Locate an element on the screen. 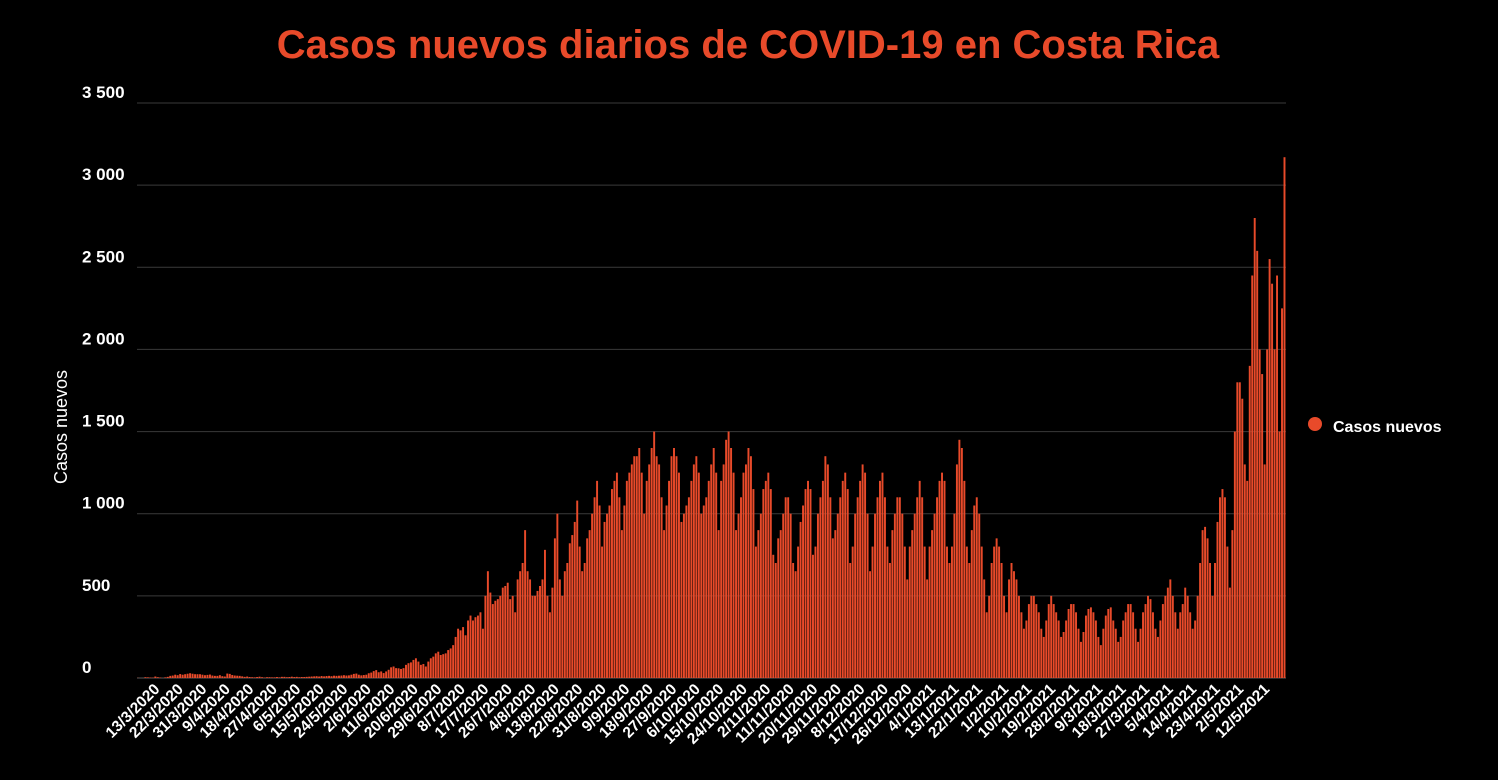 This screenshot has width=1498, height=780. y-tick-label: 0 is located at coordinates (86, 667).